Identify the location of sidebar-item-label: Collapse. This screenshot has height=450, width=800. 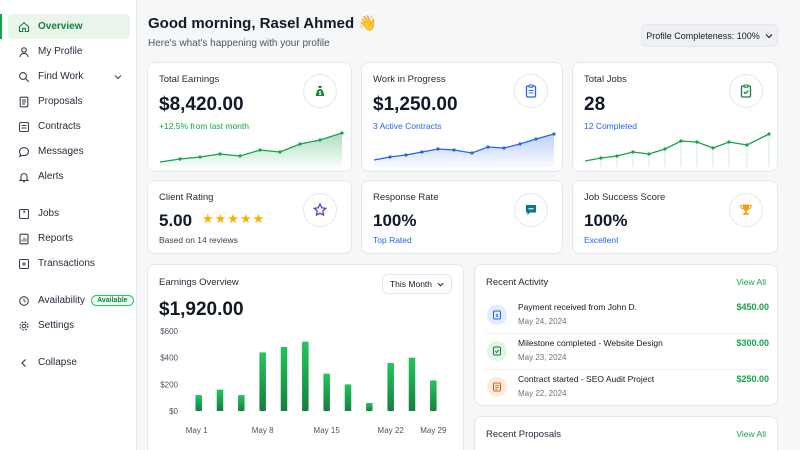
(57, 362).